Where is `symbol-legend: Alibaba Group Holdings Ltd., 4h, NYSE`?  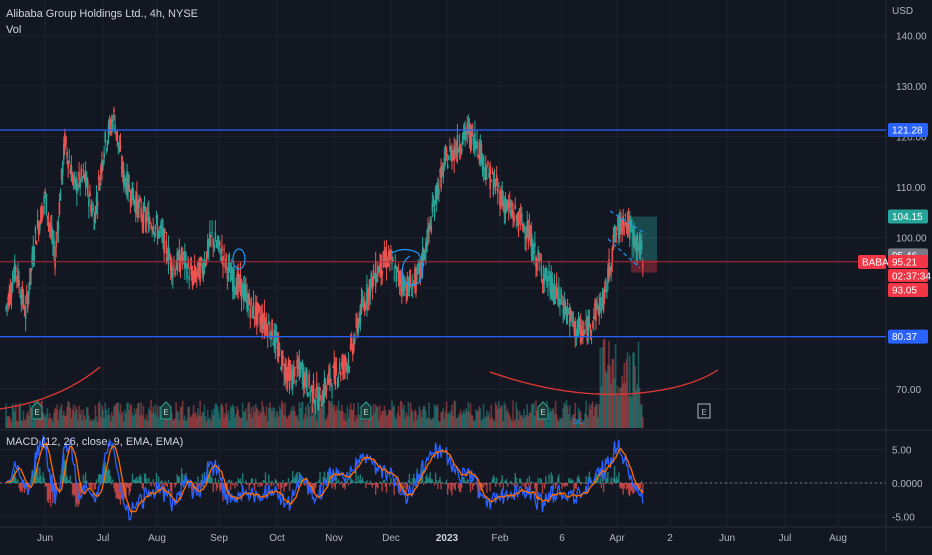 symbol-legend: Alibaba Group Holdings Ltd., 4h, NYSE is located at coordinates (102, 14).